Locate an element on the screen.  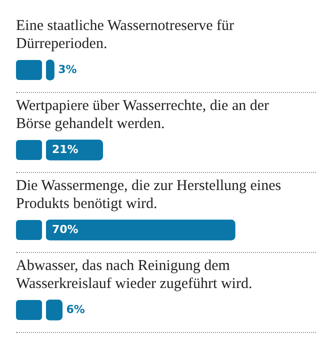
data-label: 70% is located at coordinates (65, 229).